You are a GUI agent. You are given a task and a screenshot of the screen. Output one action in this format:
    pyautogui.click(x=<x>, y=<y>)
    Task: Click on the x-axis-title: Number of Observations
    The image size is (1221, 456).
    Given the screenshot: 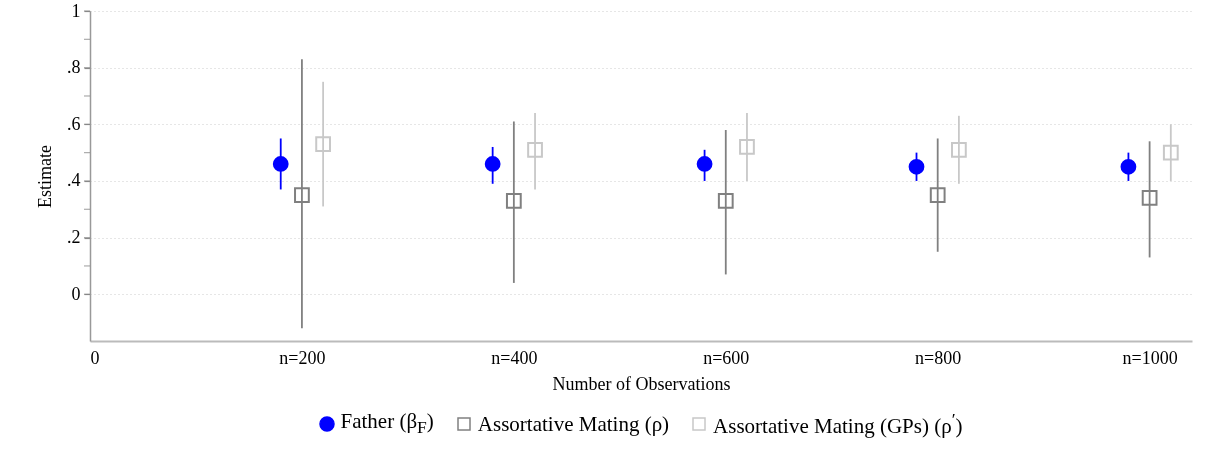 What is the action you would take?
    pyautogui.click(x=641, y=383)
    